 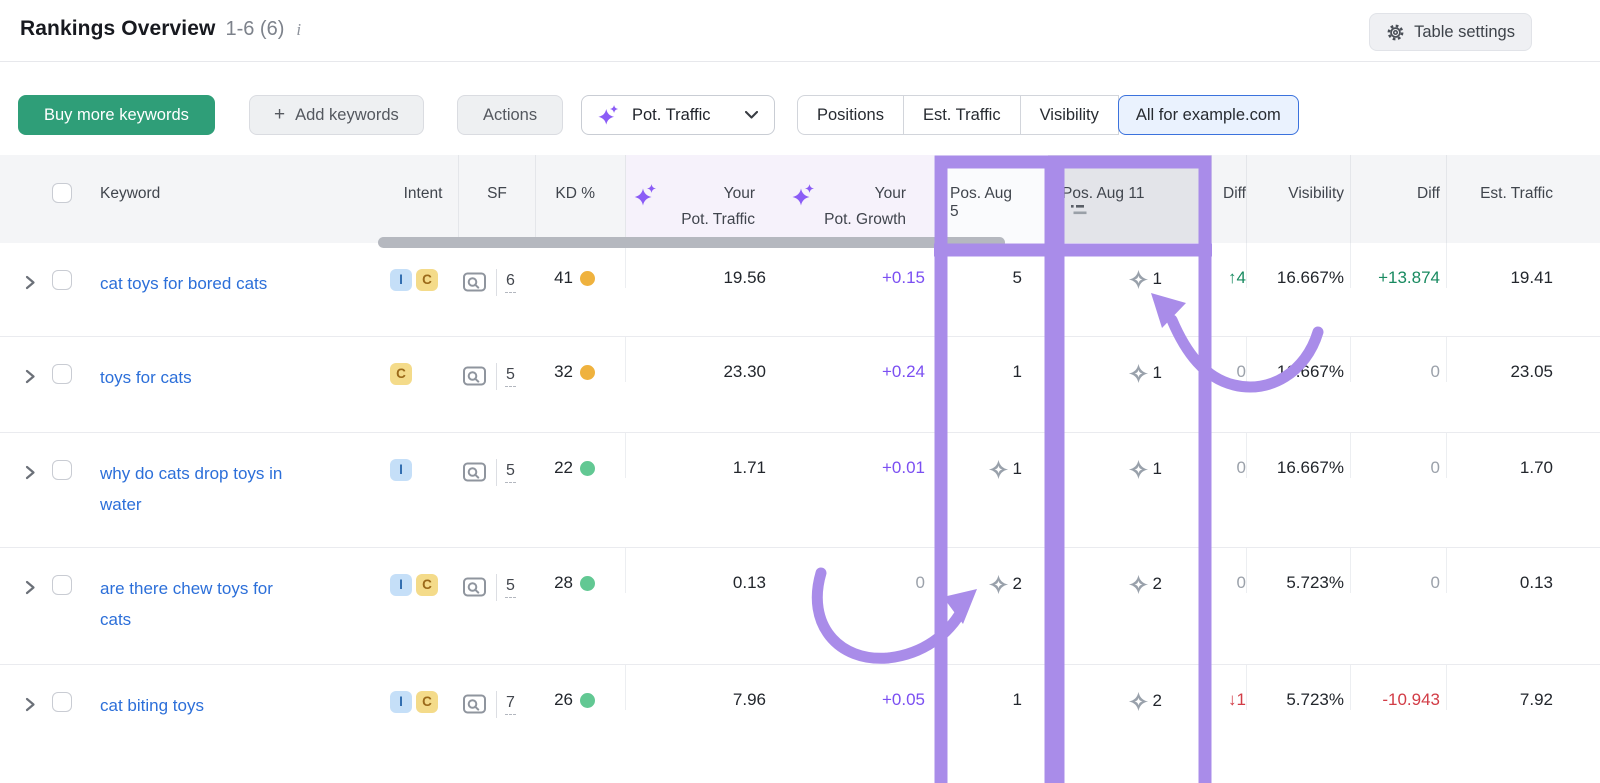 I want to click on header-expander-spacer, so click(x=36, y=199).